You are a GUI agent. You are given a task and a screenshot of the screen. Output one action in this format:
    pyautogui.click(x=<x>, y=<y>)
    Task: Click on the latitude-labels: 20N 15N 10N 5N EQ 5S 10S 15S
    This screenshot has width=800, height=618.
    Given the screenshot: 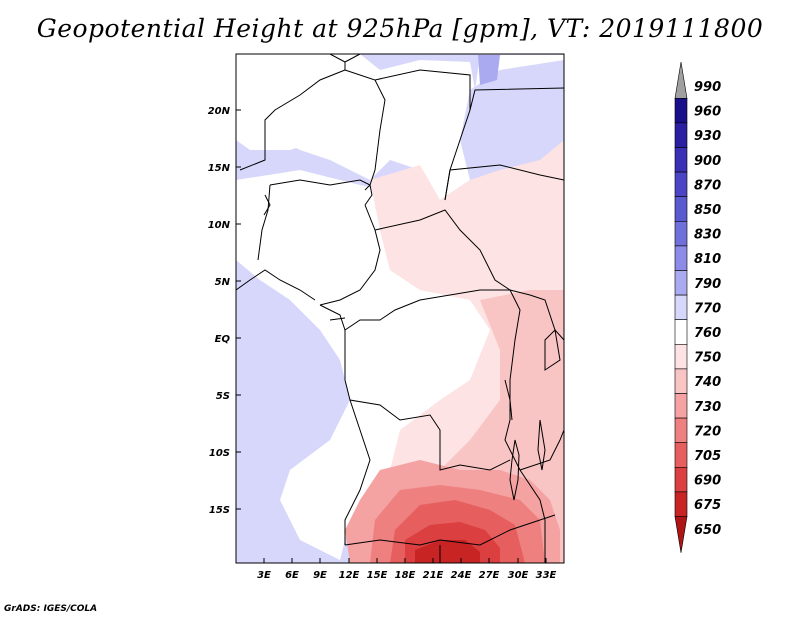 What is the action you would take?
    pyautogui.click(x=224, y=311)
    